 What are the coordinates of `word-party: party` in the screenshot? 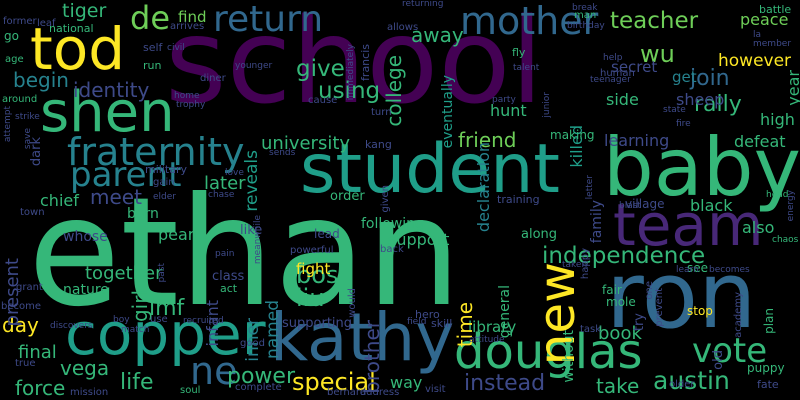 It's located at (504, 100).